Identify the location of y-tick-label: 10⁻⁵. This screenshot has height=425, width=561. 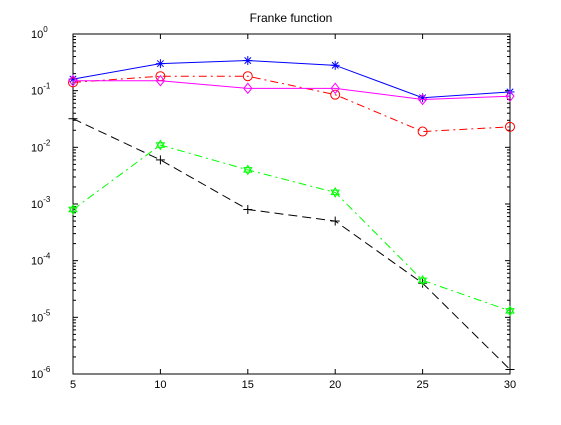
(41, 316).